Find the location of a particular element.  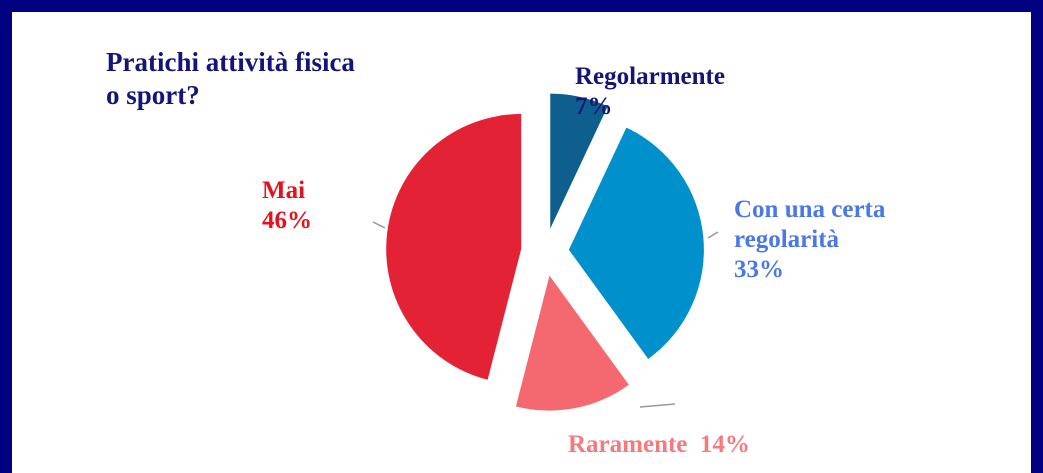

chart-title: Pratichi attività fisica o sport? is located at coordinates (230, 78).